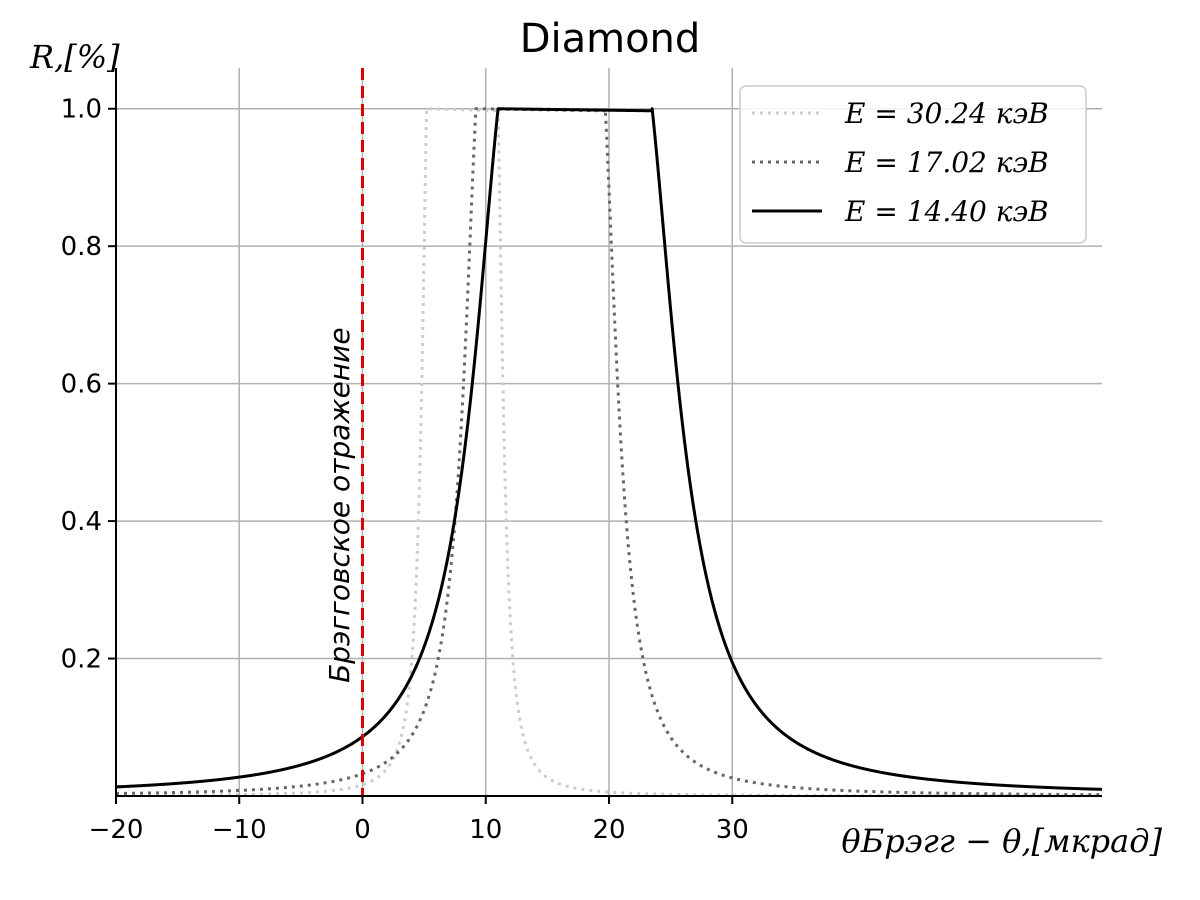 Image resolution: width=1200 pixels, height=900 pixels. I want to click on x-tick-label: −10, so click(239, 830).